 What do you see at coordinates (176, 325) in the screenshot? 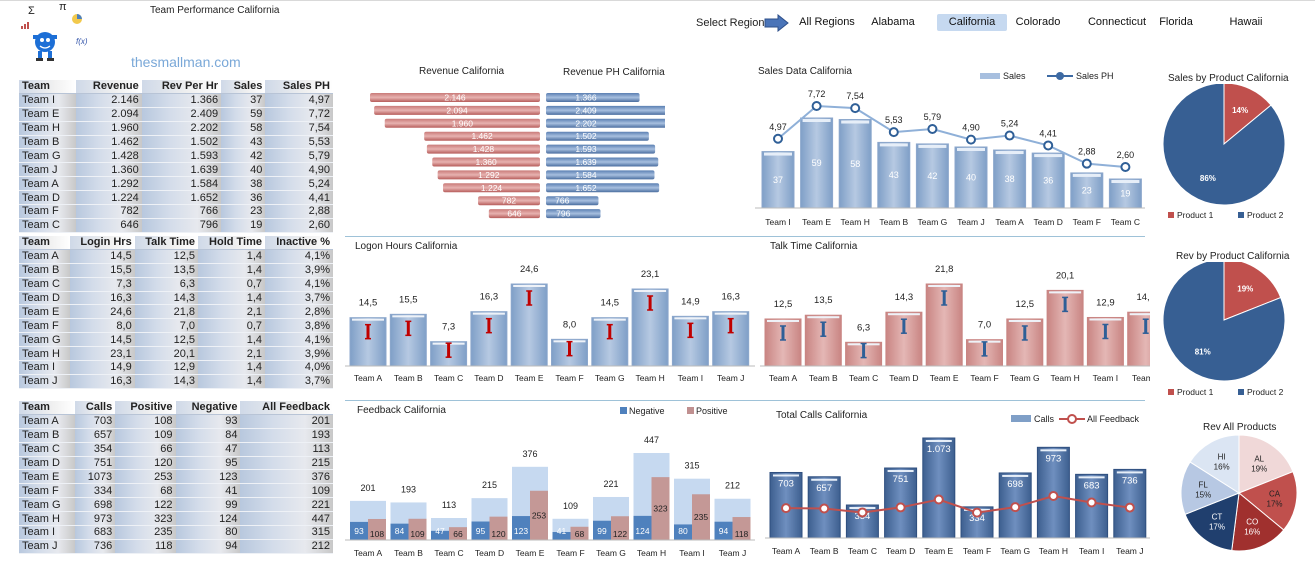
I see `table-row: Team F 8,0 7,0 0,7 3,8%` at bounding box center [176, 325].